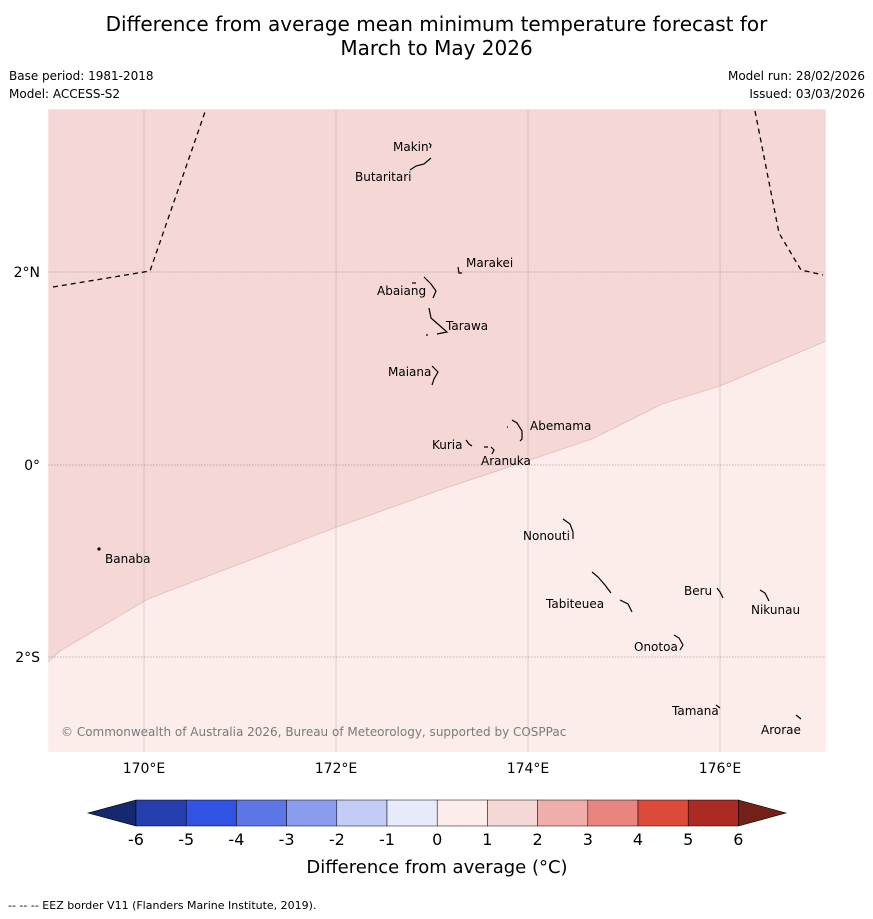 This screenshot has height=919, width=873. I want to click on colorbar-tick-label: -3, so click(287, 839).